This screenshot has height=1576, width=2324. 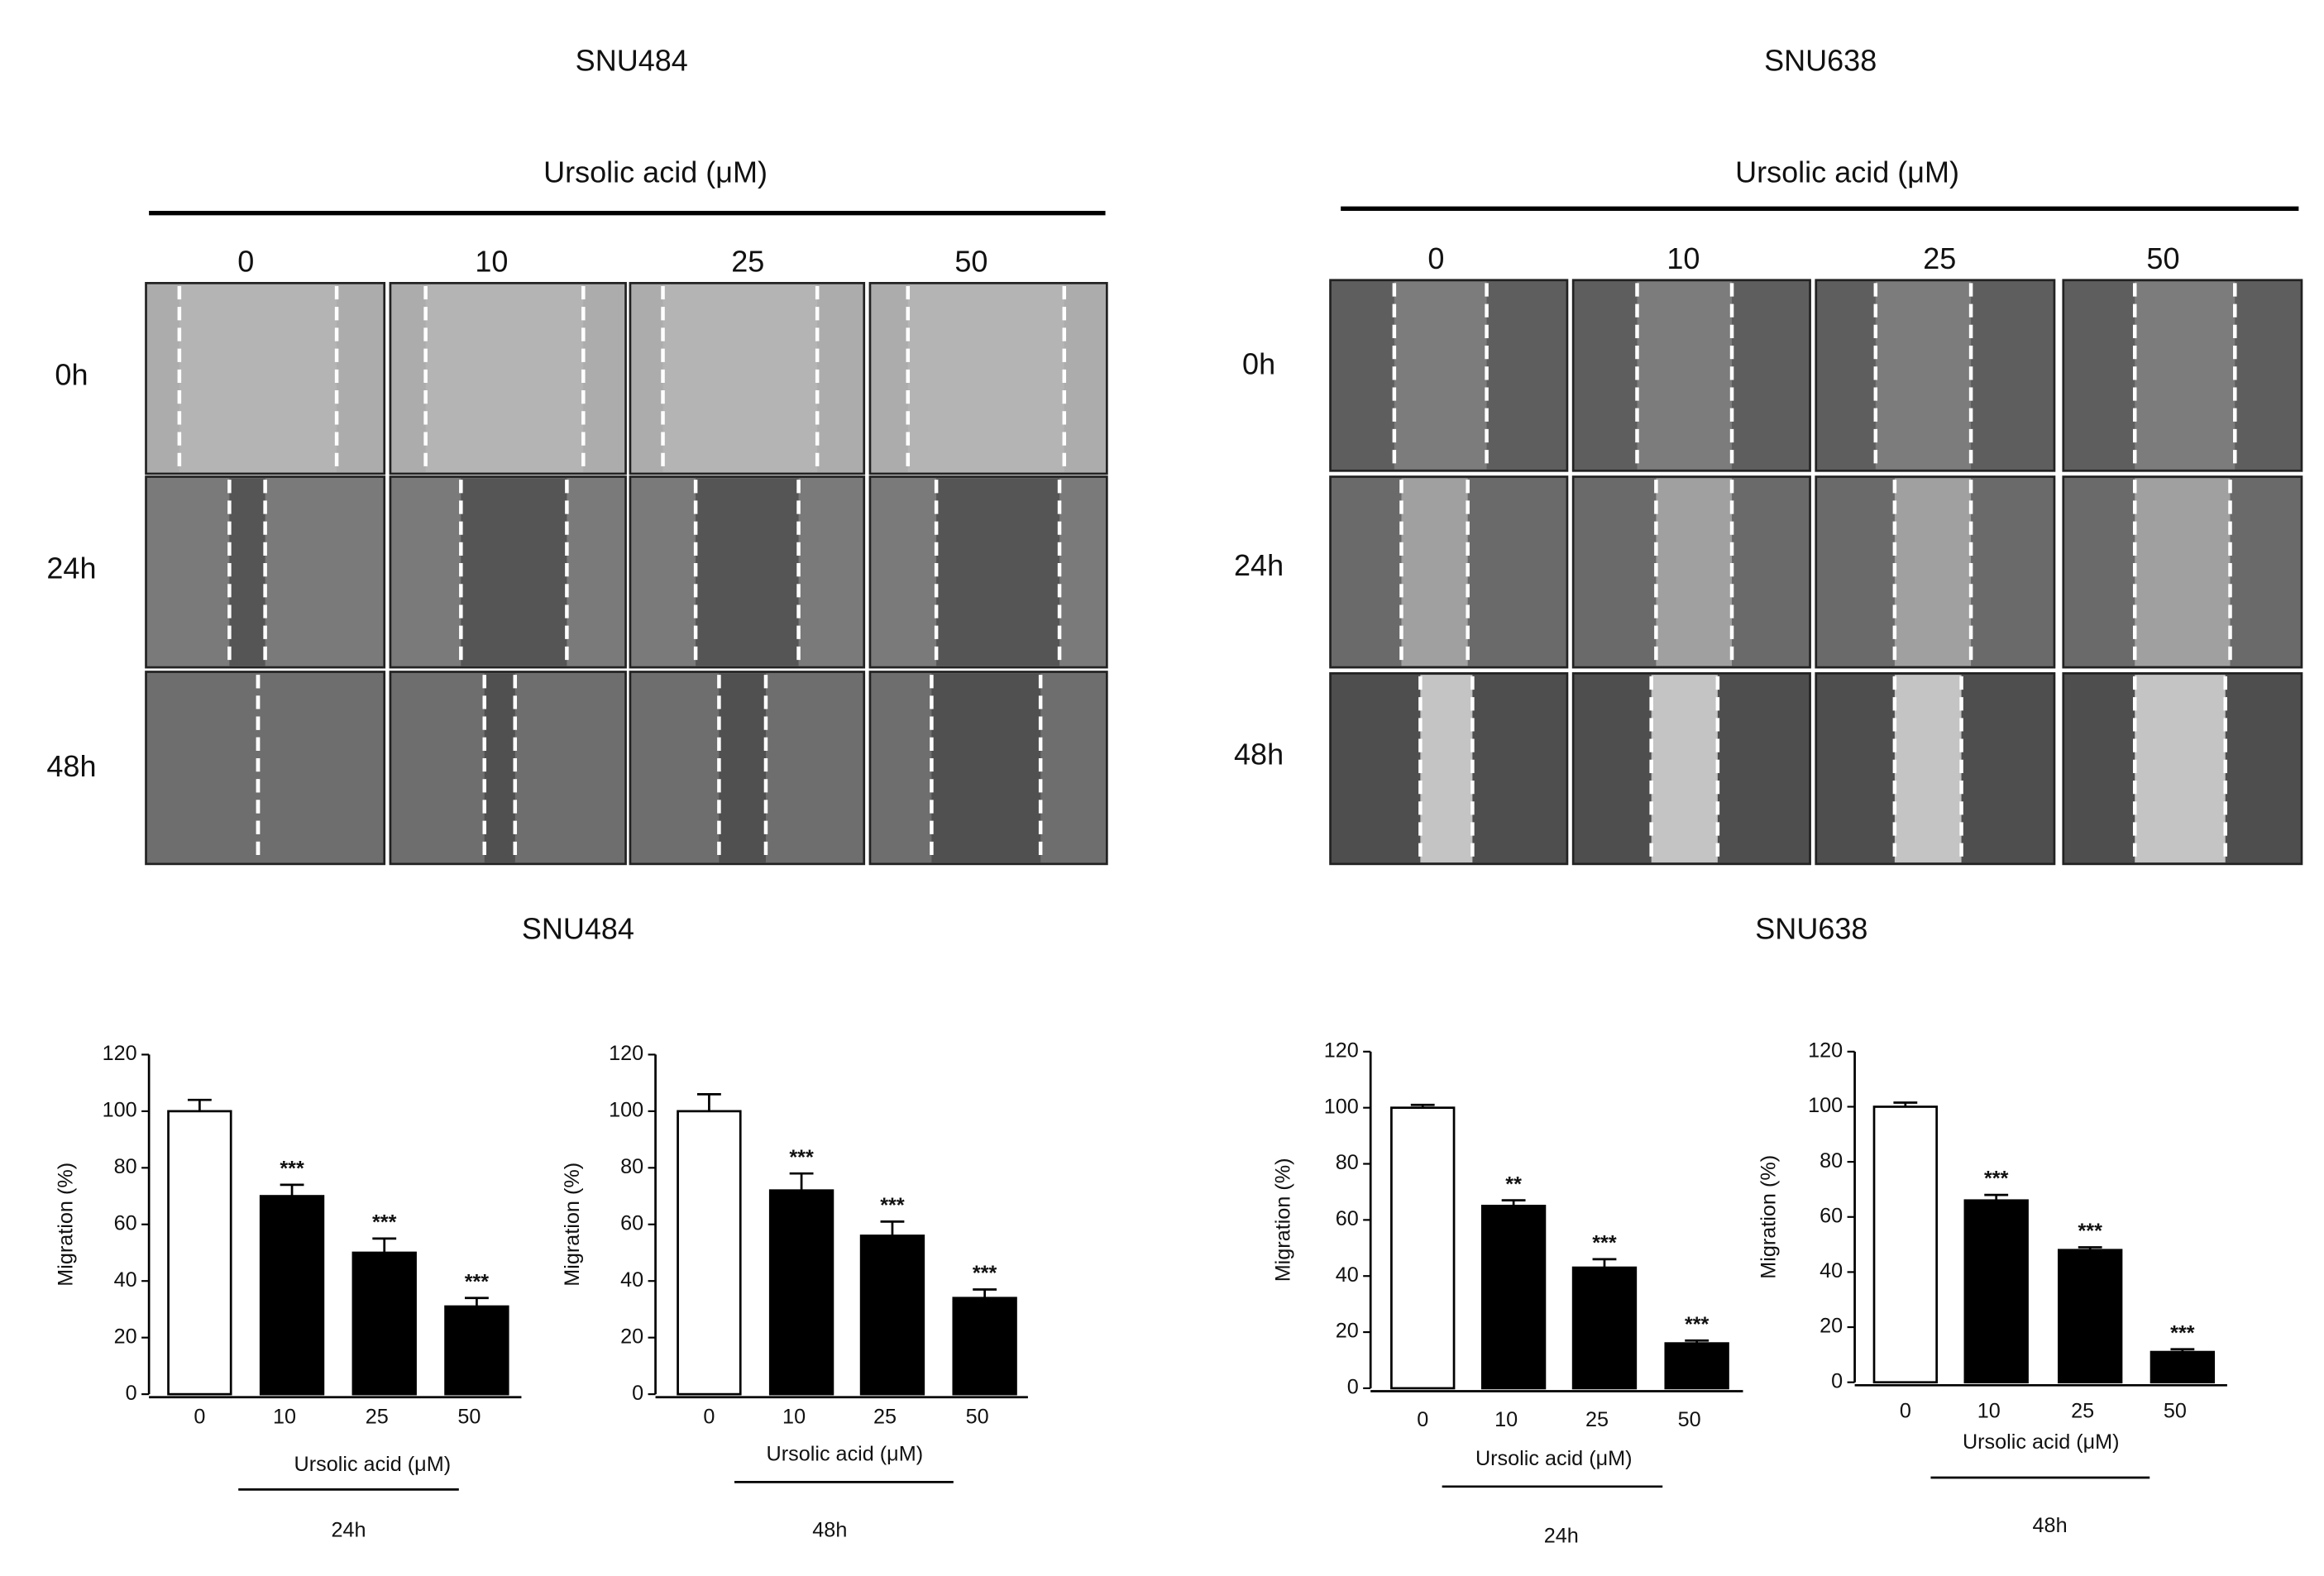 What do you see at coordinates (747, 261) in the screenshot?
I see `column-label: 25` at bounding box center [747, 261].